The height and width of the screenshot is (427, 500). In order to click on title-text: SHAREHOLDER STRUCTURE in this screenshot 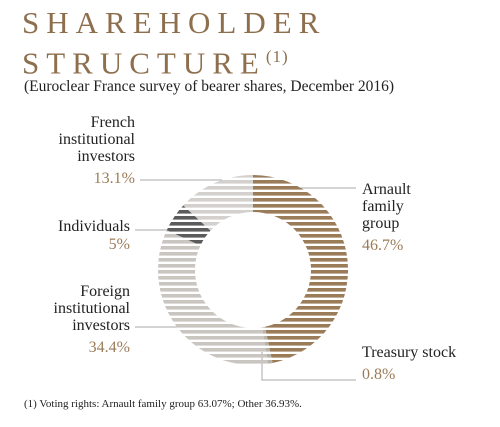, I will do `click(174, 43)`.